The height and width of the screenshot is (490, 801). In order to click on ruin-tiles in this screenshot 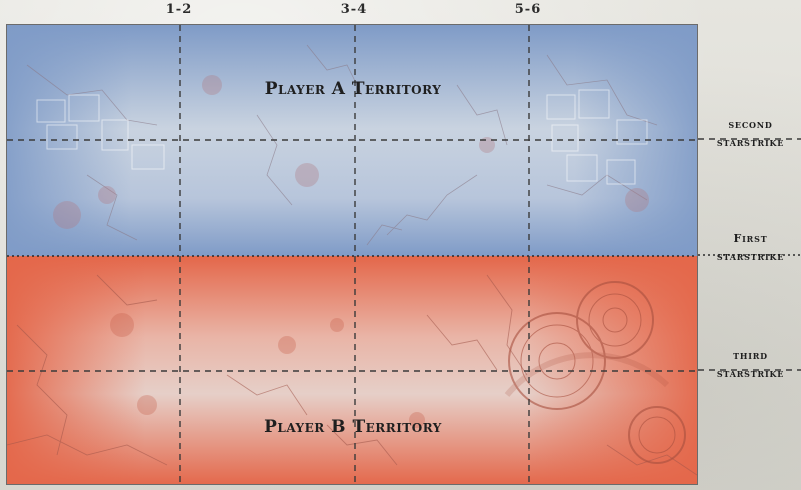, I will do `click(342, 137)`.